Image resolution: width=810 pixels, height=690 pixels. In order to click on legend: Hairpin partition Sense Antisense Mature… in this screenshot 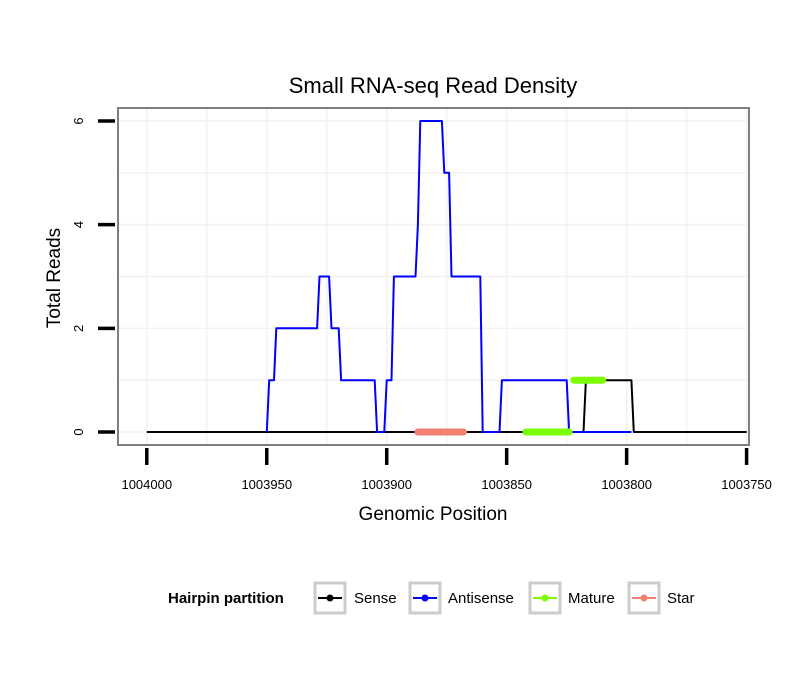, I will do `click(431, 598)`.